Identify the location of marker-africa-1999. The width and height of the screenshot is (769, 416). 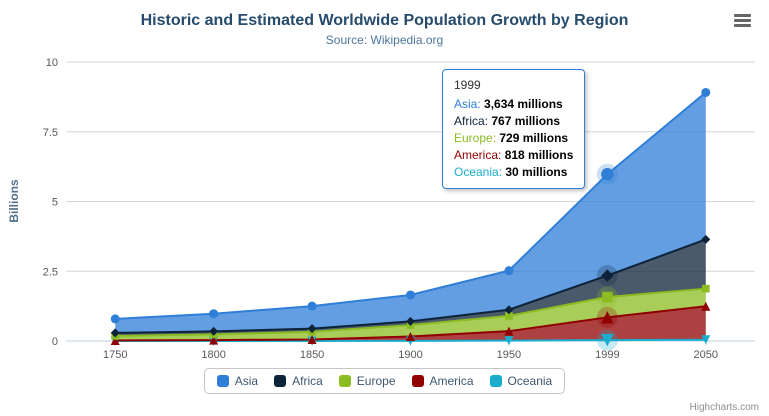
(607, 275).